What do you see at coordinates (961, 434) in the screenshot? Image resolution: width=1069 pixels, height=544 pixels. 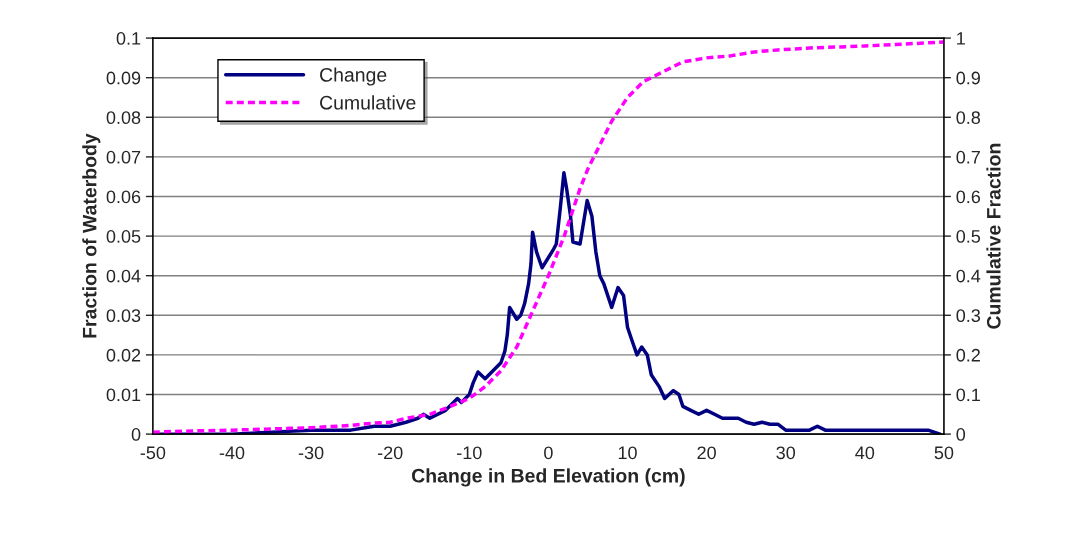 I see `y2-tick-label: 0` at bounding box center [961, 434].